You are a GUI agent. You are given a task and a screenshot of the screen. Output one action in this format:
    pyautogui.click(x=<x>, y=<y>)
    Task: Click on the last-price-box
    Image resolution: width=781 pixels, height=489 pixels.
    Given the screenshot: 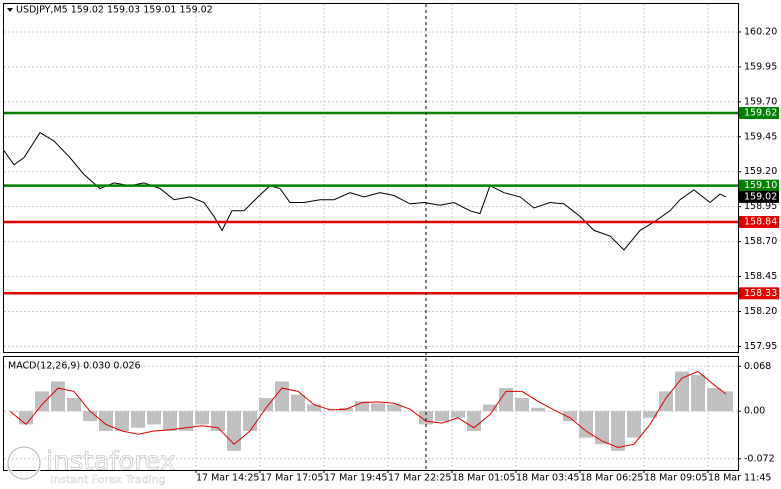 What is the action you would take?
    pyautogui.click(x=759, y=196)
    